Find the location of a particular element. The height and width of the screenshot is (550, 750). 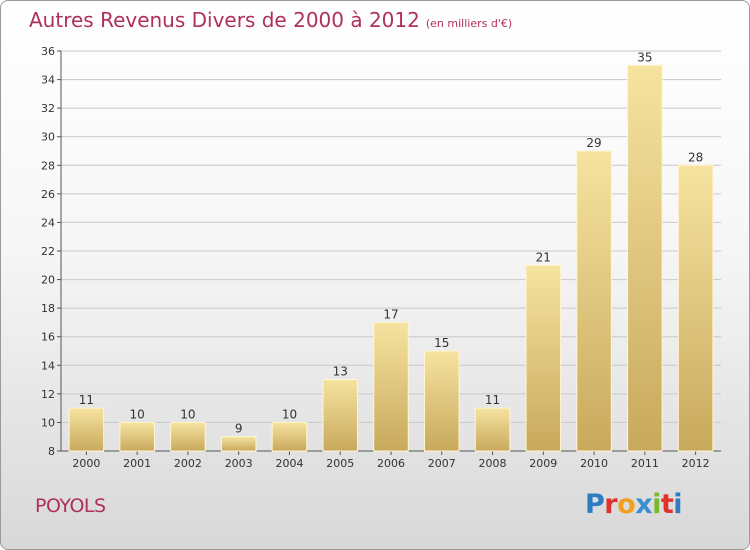

bar-2006 is located at coordinates (391, 386).